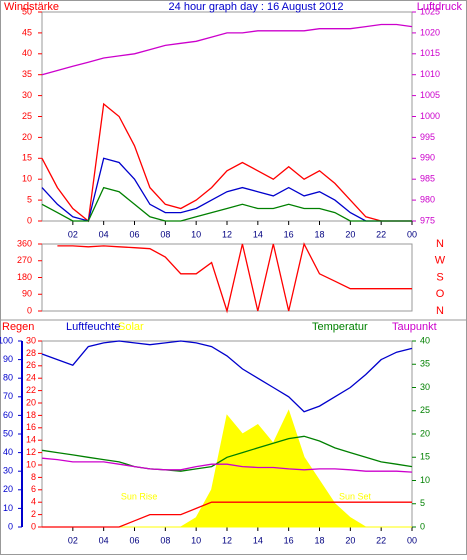 The image size is (467, 560). What do you see at coordinates (427, 199) in the screenshot?
I see `tick-label: 980` at bounding box center [427, 199].